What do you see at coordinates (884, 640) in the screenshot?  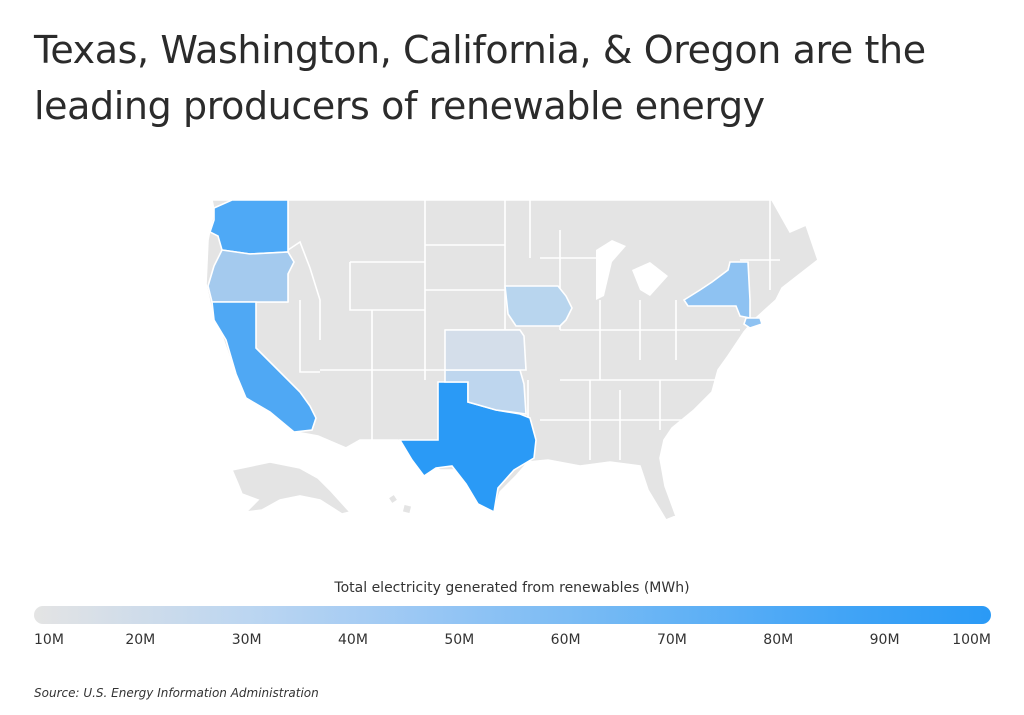 I see `legend-label: 90M` at bounding box center [884, 640].